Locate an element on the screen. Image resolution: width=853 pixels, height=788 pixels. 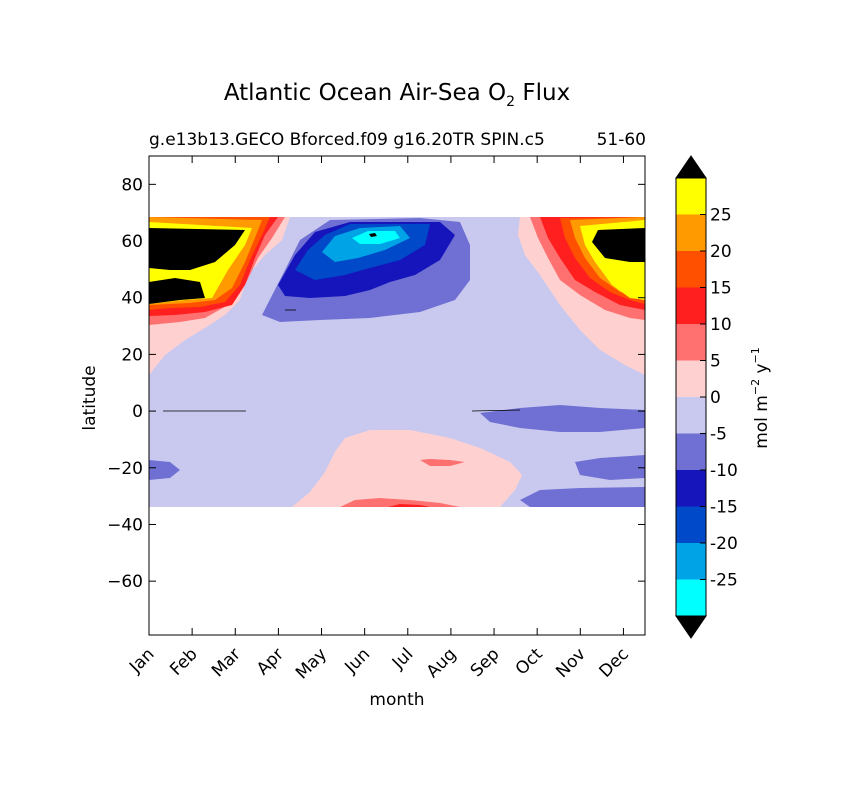
x-tick-label: Feb is located at coordinates (183, 661).